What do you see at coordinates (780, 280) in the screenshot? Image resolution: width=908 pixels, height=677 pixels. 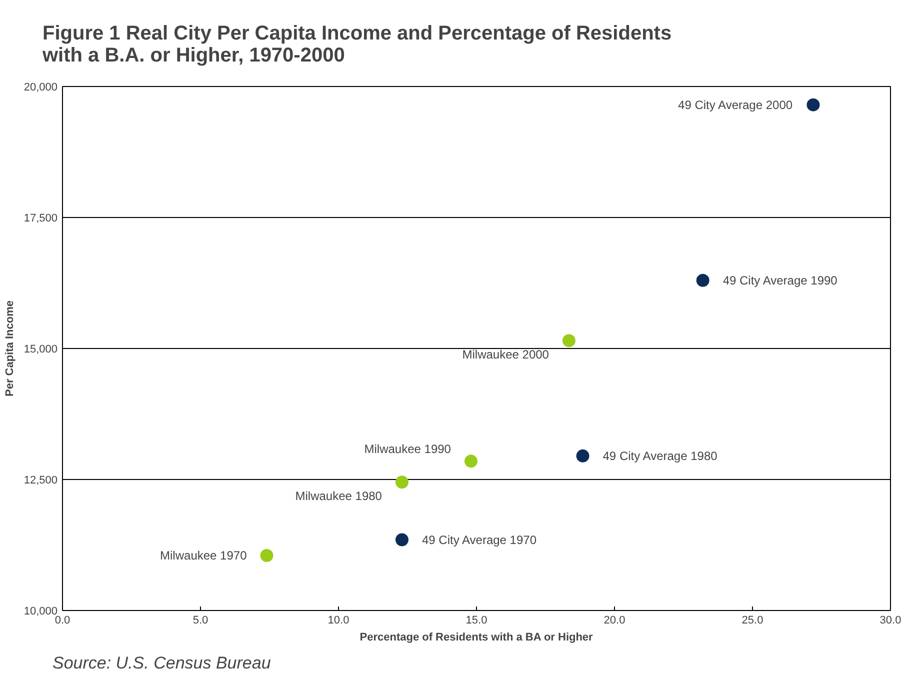 I see `annotation: 49 City Average 1990` at bounding box center [780, 280].